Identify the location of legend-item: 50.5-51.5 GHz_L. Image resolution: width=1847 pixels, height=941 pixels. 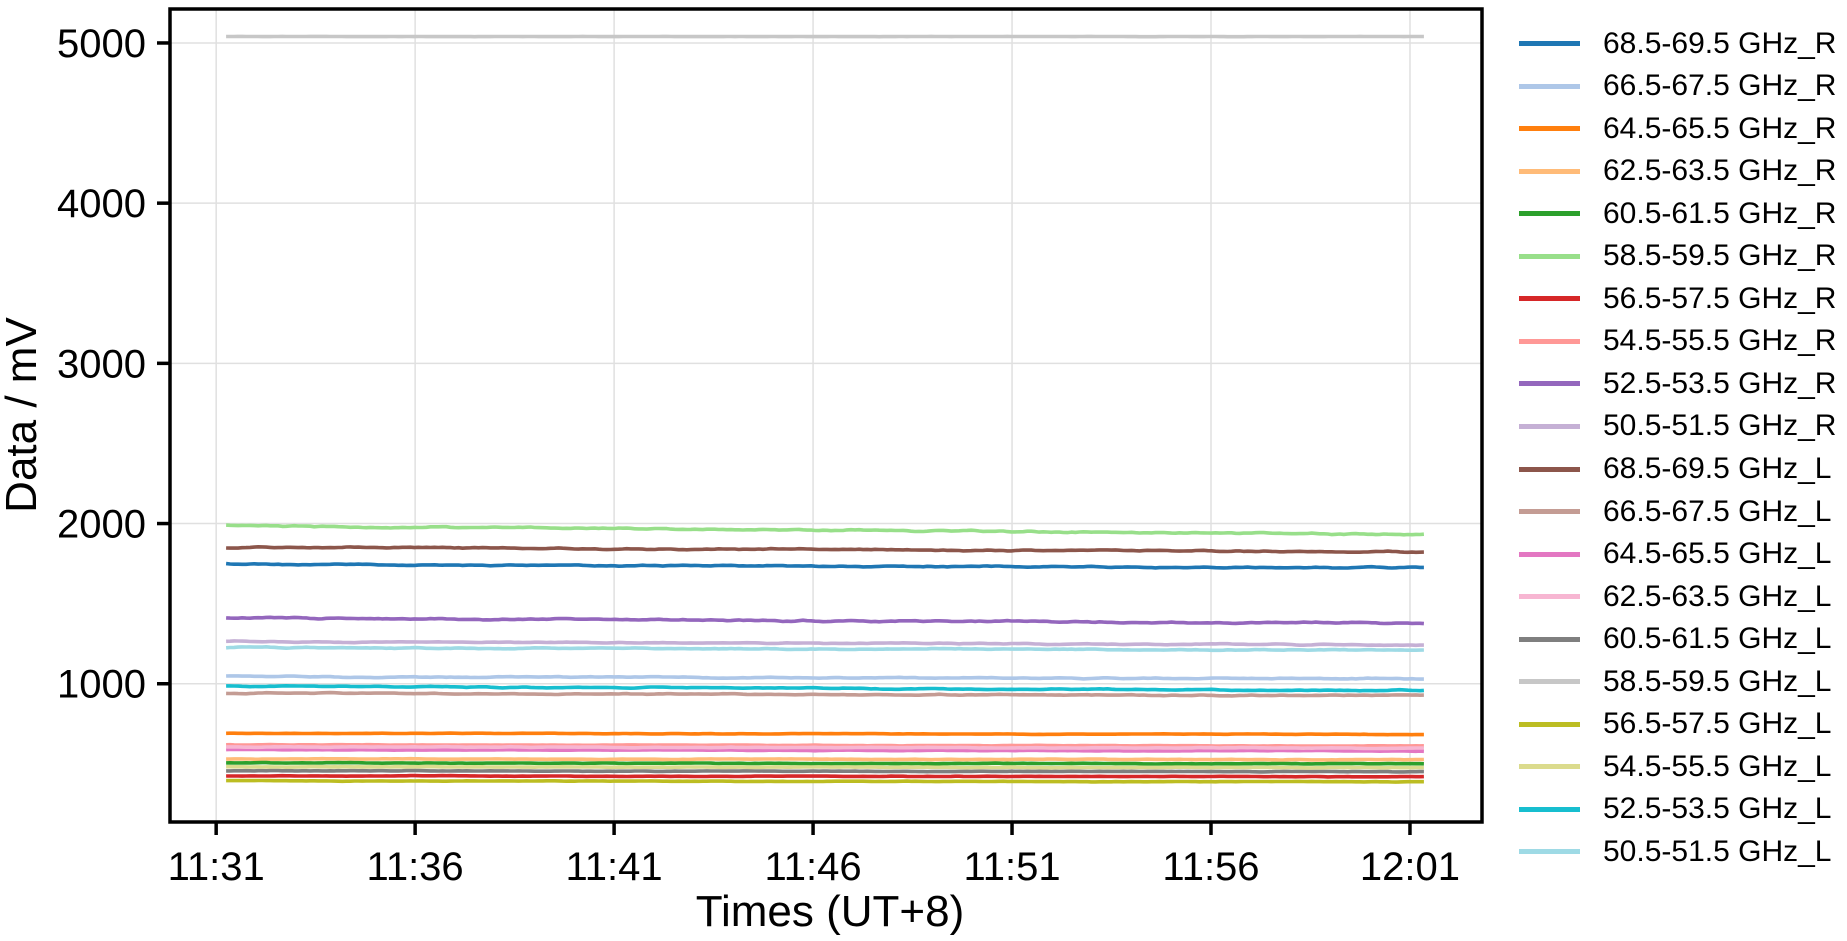
(1675, 851).